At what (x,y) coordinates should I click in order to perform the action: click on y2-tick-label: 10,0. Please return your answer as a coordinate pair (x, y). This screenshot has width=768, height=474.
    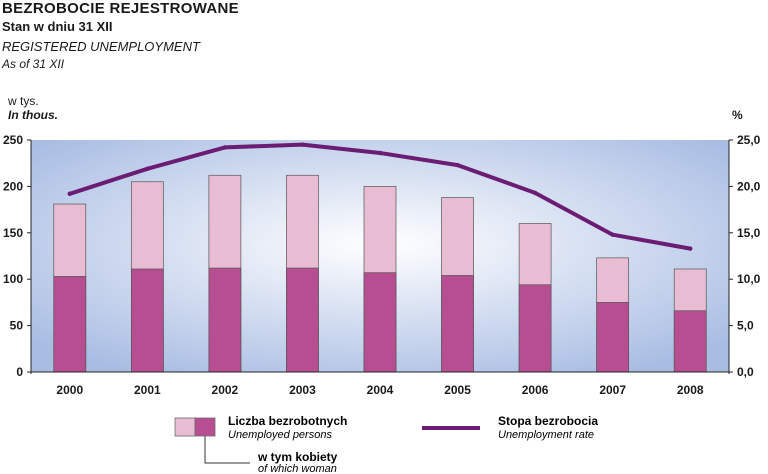
    Looking at the image, I should click on (749, 279).